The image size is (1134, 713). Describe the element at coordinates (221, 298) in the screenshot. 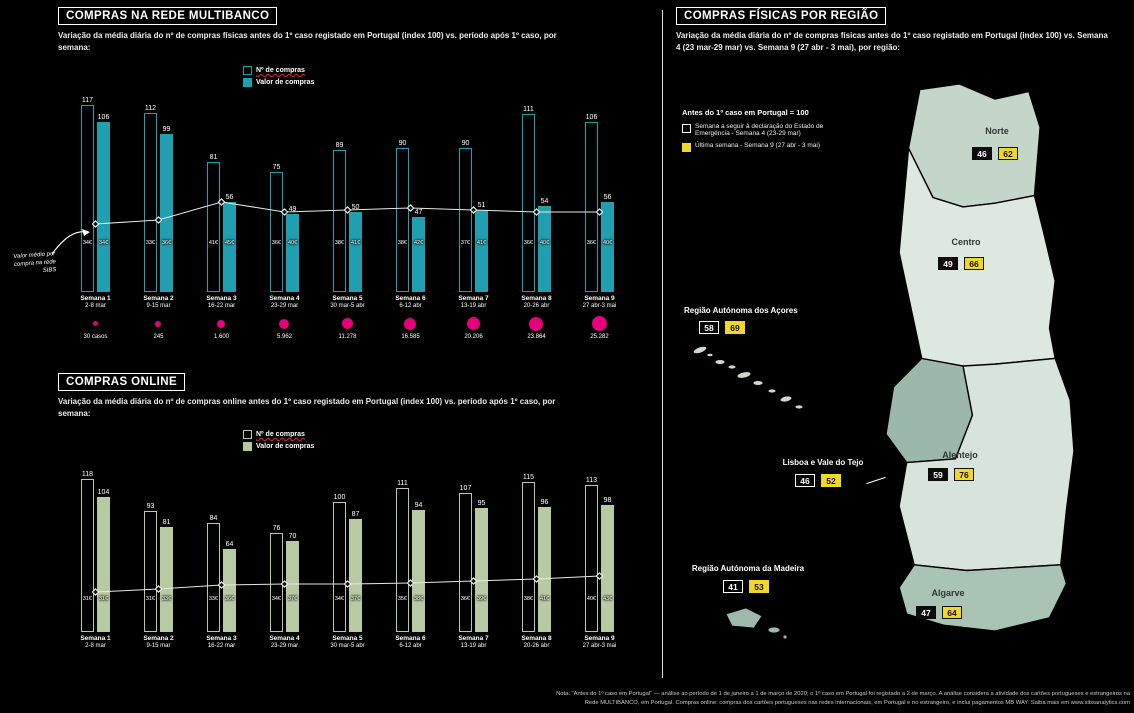

I see `week-name: Semana 3` at that location.